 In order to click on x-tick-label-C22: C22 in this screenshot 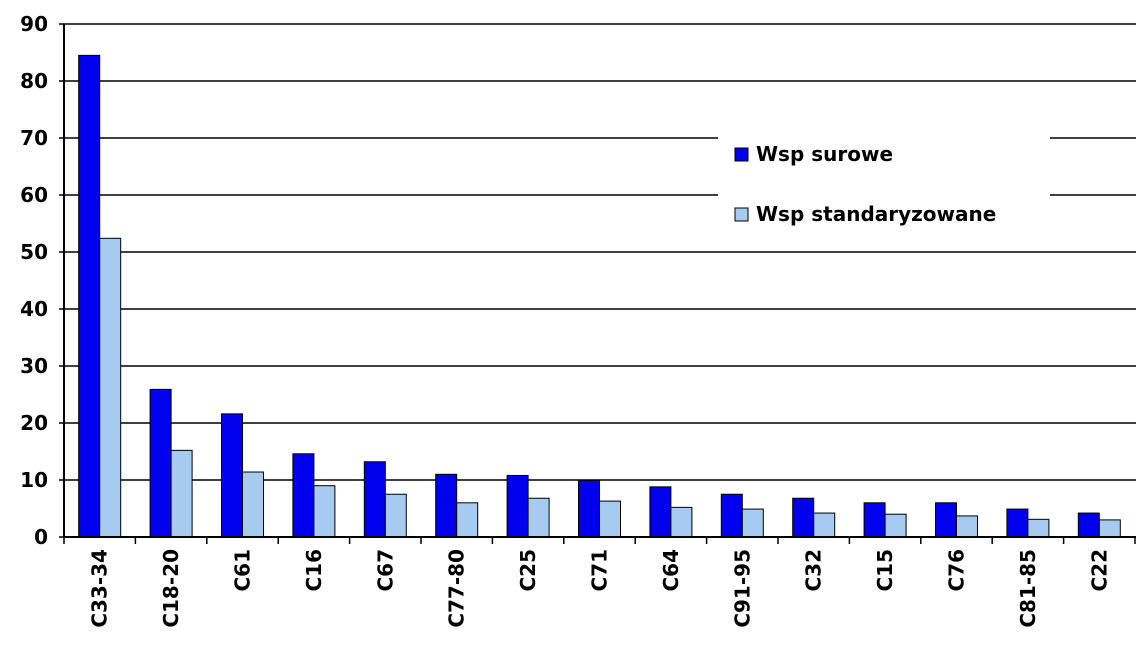, I will do `click(1099, 570)`.